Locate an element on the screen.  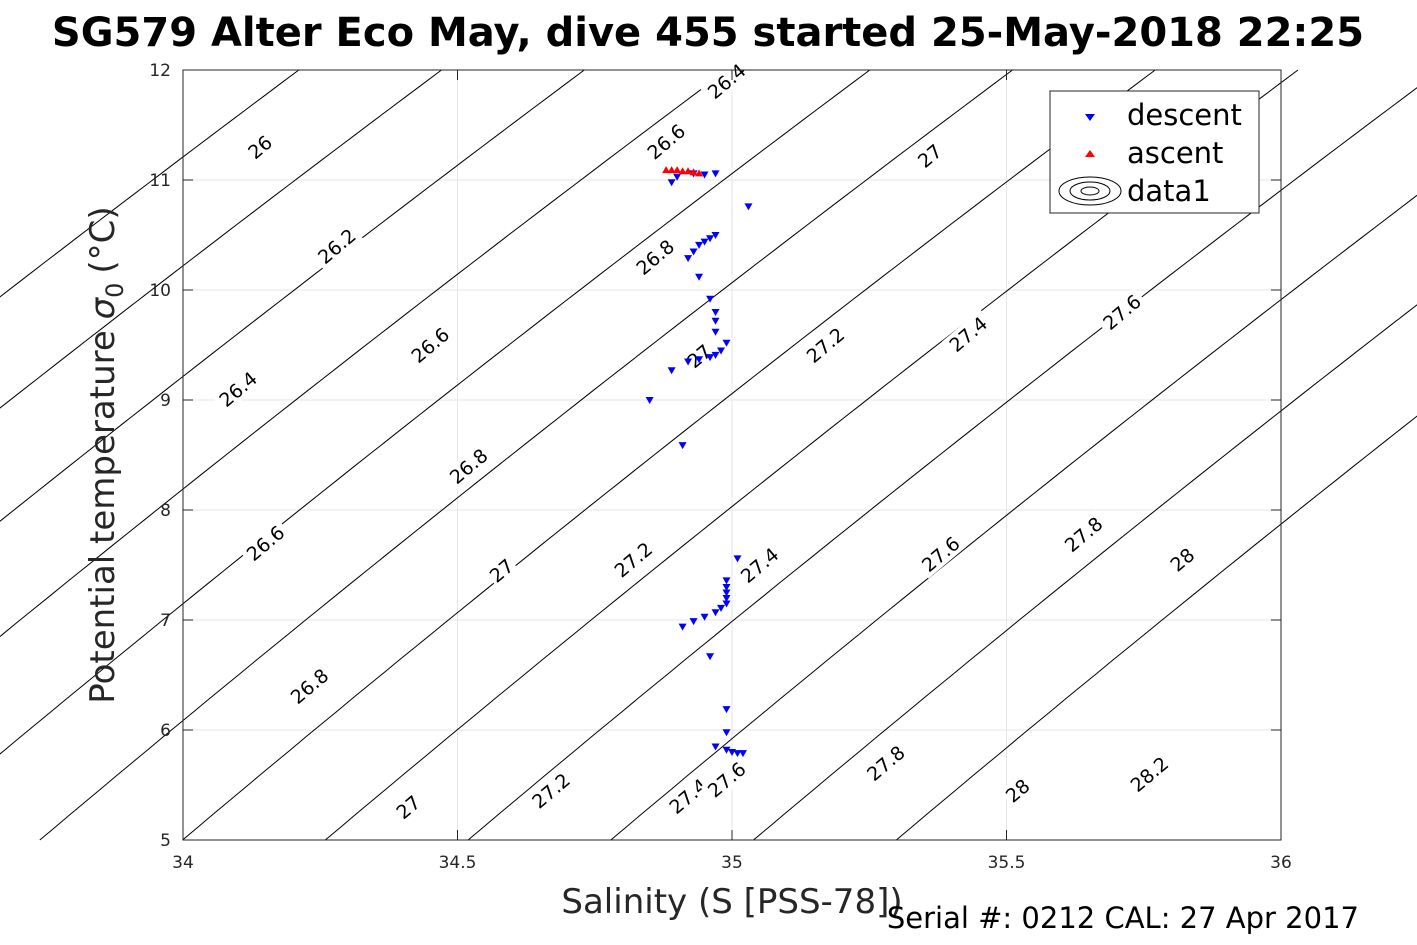
legend-box is located at coordinates (1154, 152).